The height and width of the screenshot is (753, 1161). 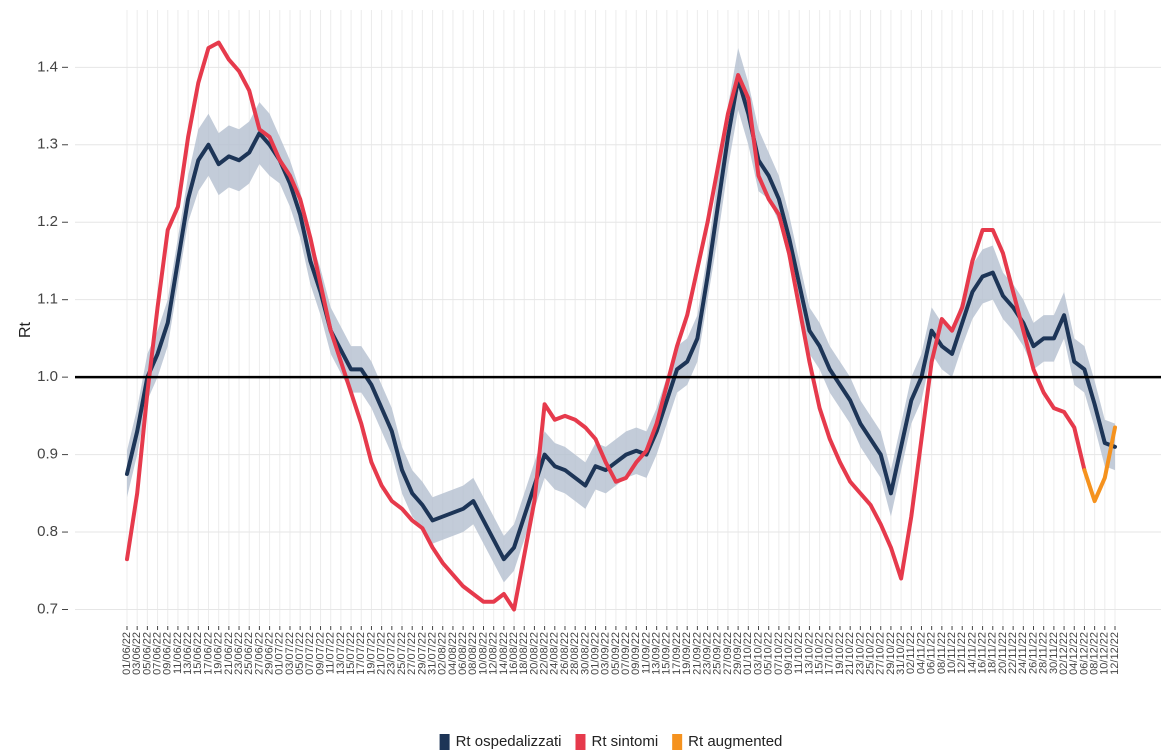 I want to click on x-tick-label: 27/06/22, so click(x=259, y=653).